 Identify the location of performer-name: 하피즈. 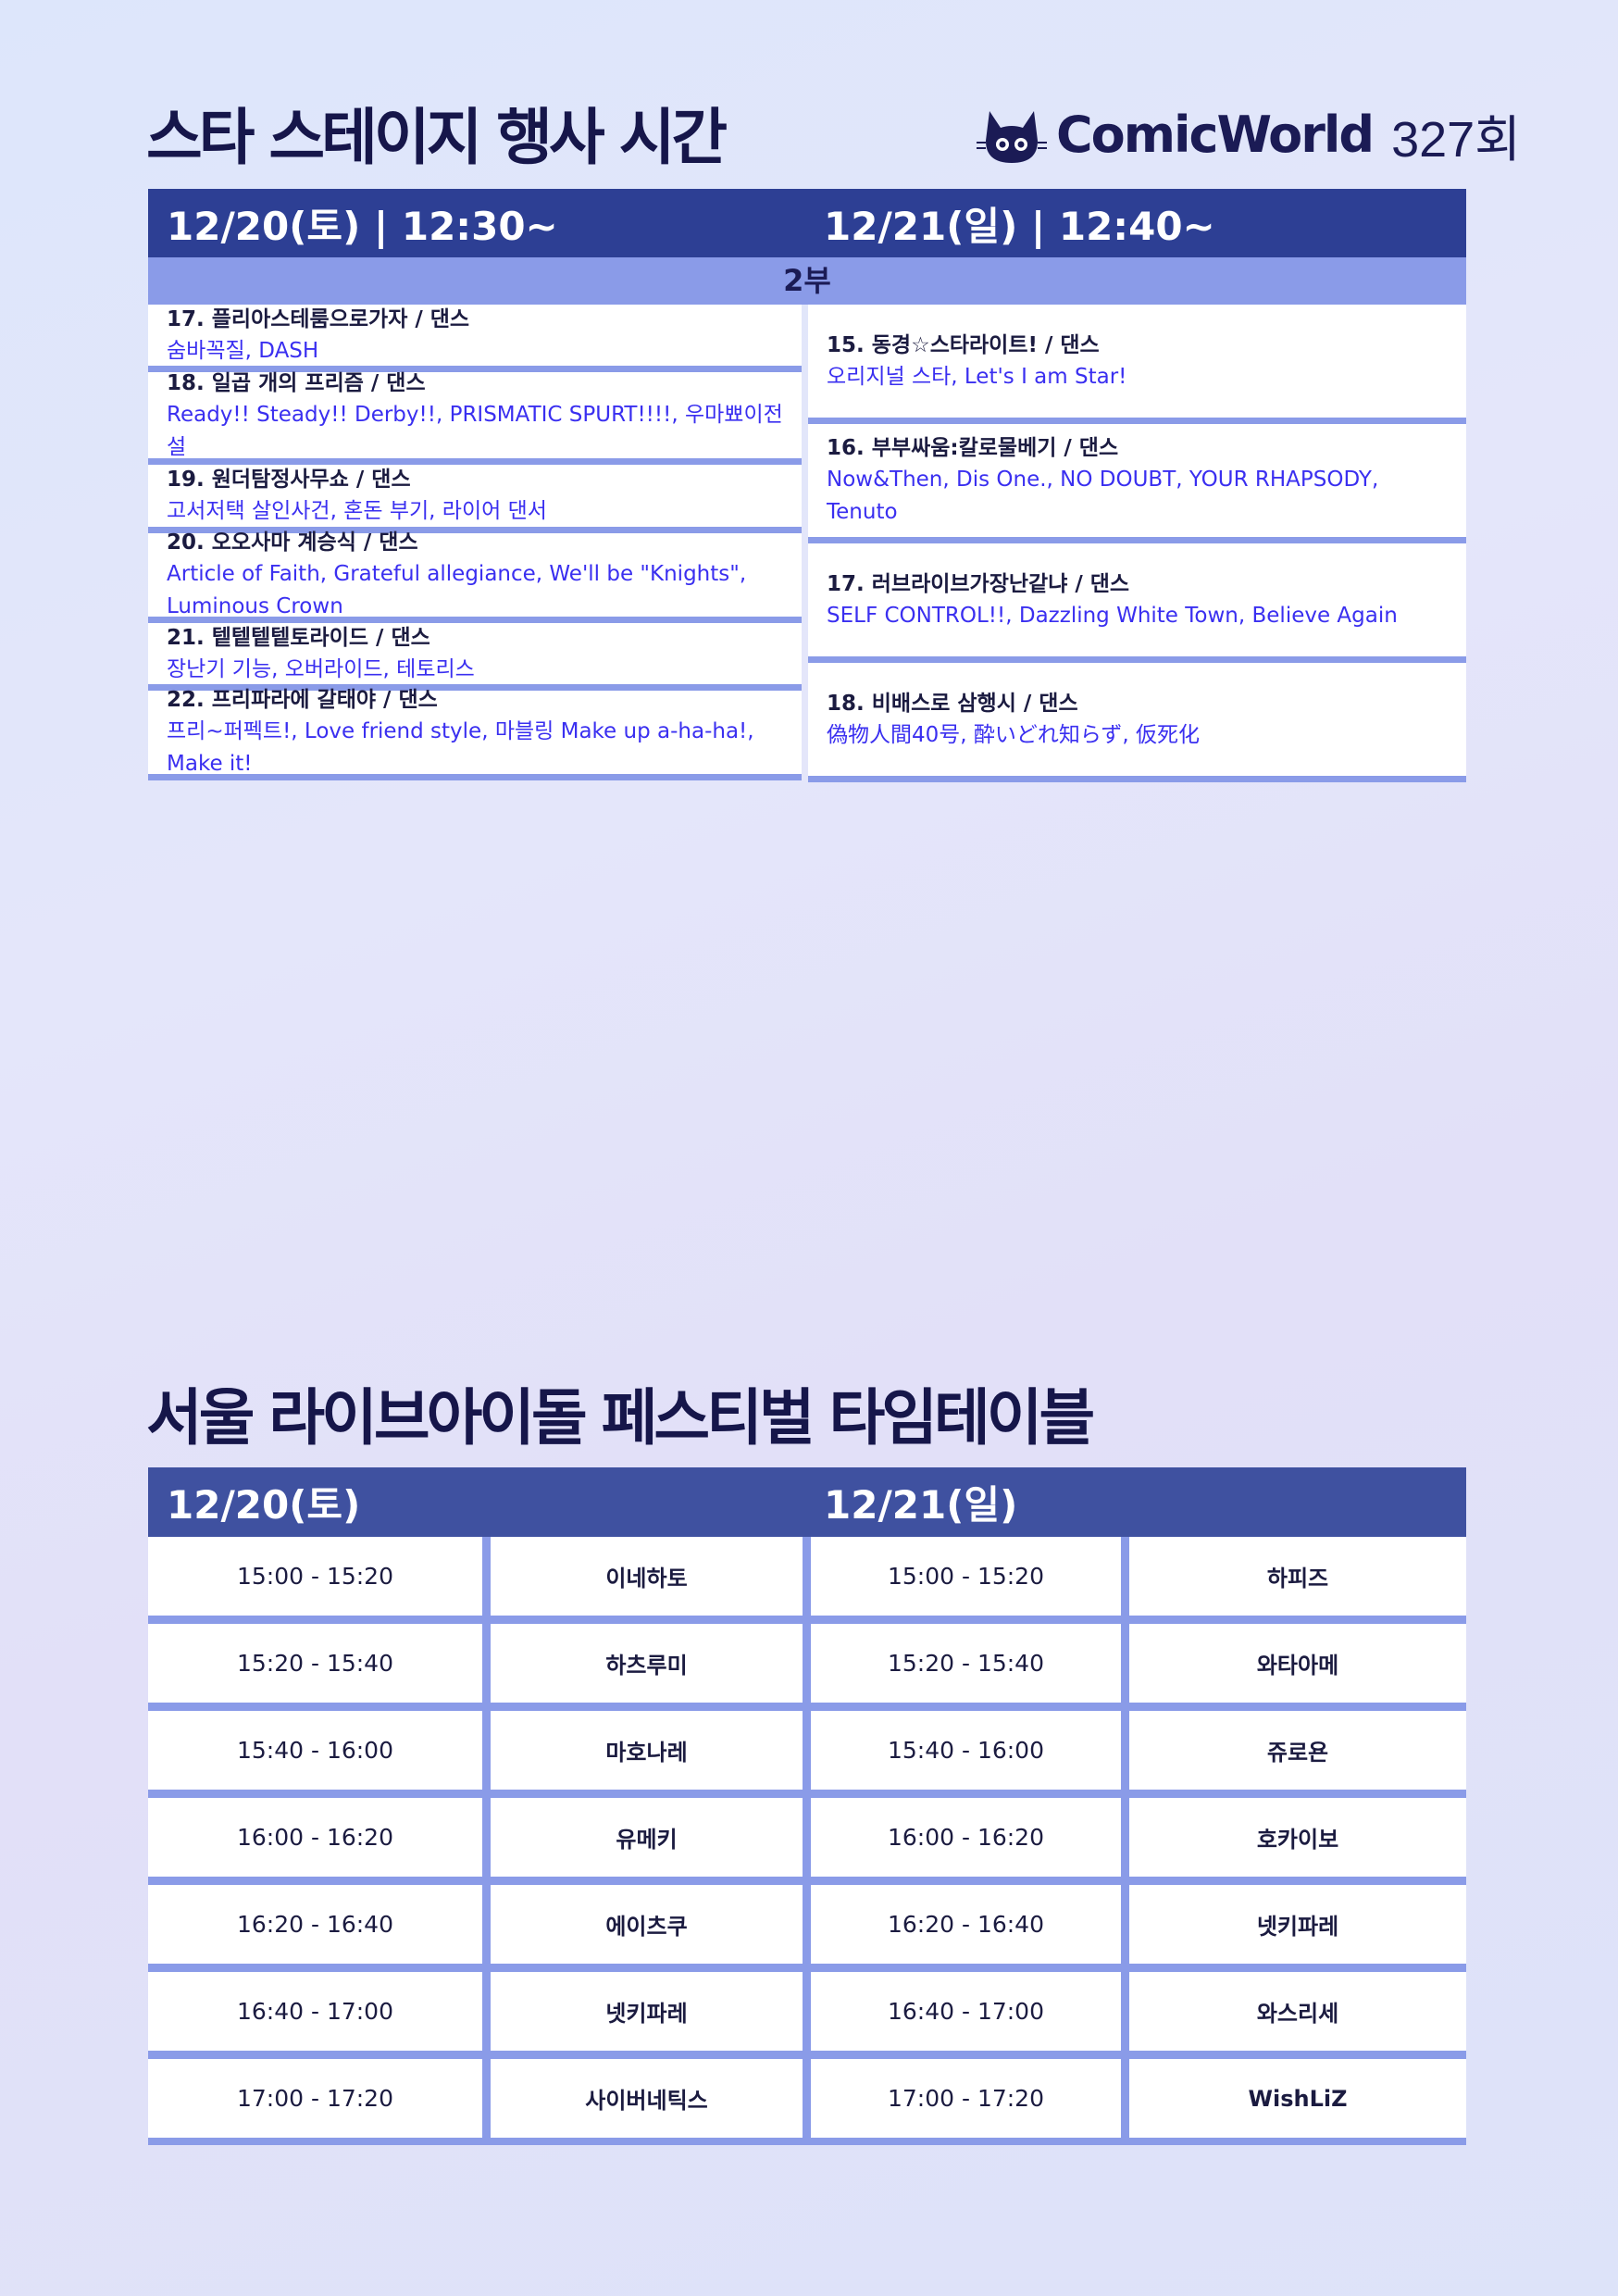
(1297, 1576).